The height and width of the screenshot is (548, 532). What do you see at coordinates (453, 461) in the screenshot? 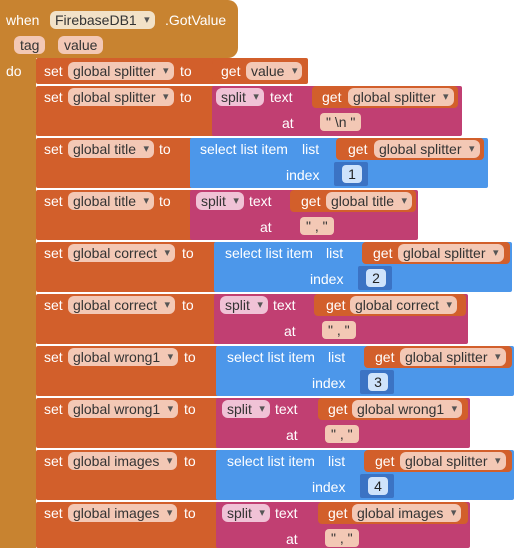
I see `get-dropdown-9: global splitter` at bounding box center [453, 461].